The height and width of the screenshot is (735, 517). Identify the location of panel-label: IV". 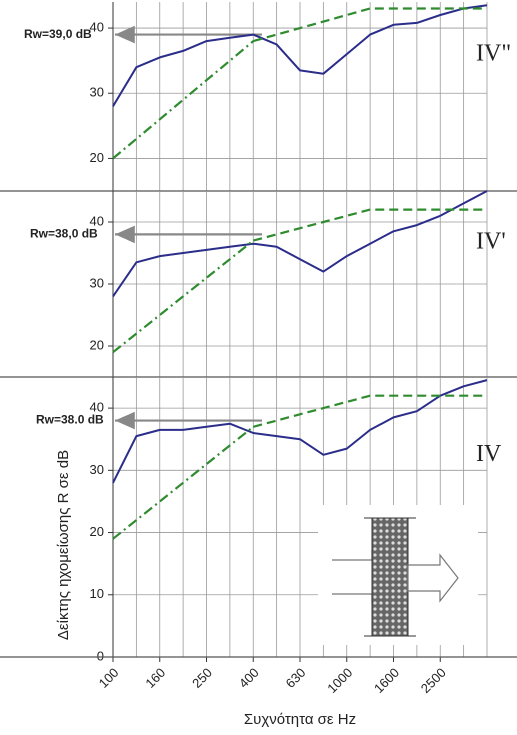
(493, 53).